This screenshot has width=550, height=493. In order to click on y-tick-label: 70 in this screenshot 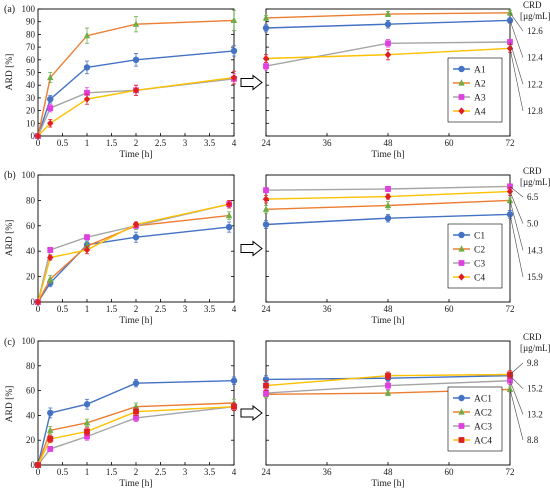, I will do `click(31, 47)`.